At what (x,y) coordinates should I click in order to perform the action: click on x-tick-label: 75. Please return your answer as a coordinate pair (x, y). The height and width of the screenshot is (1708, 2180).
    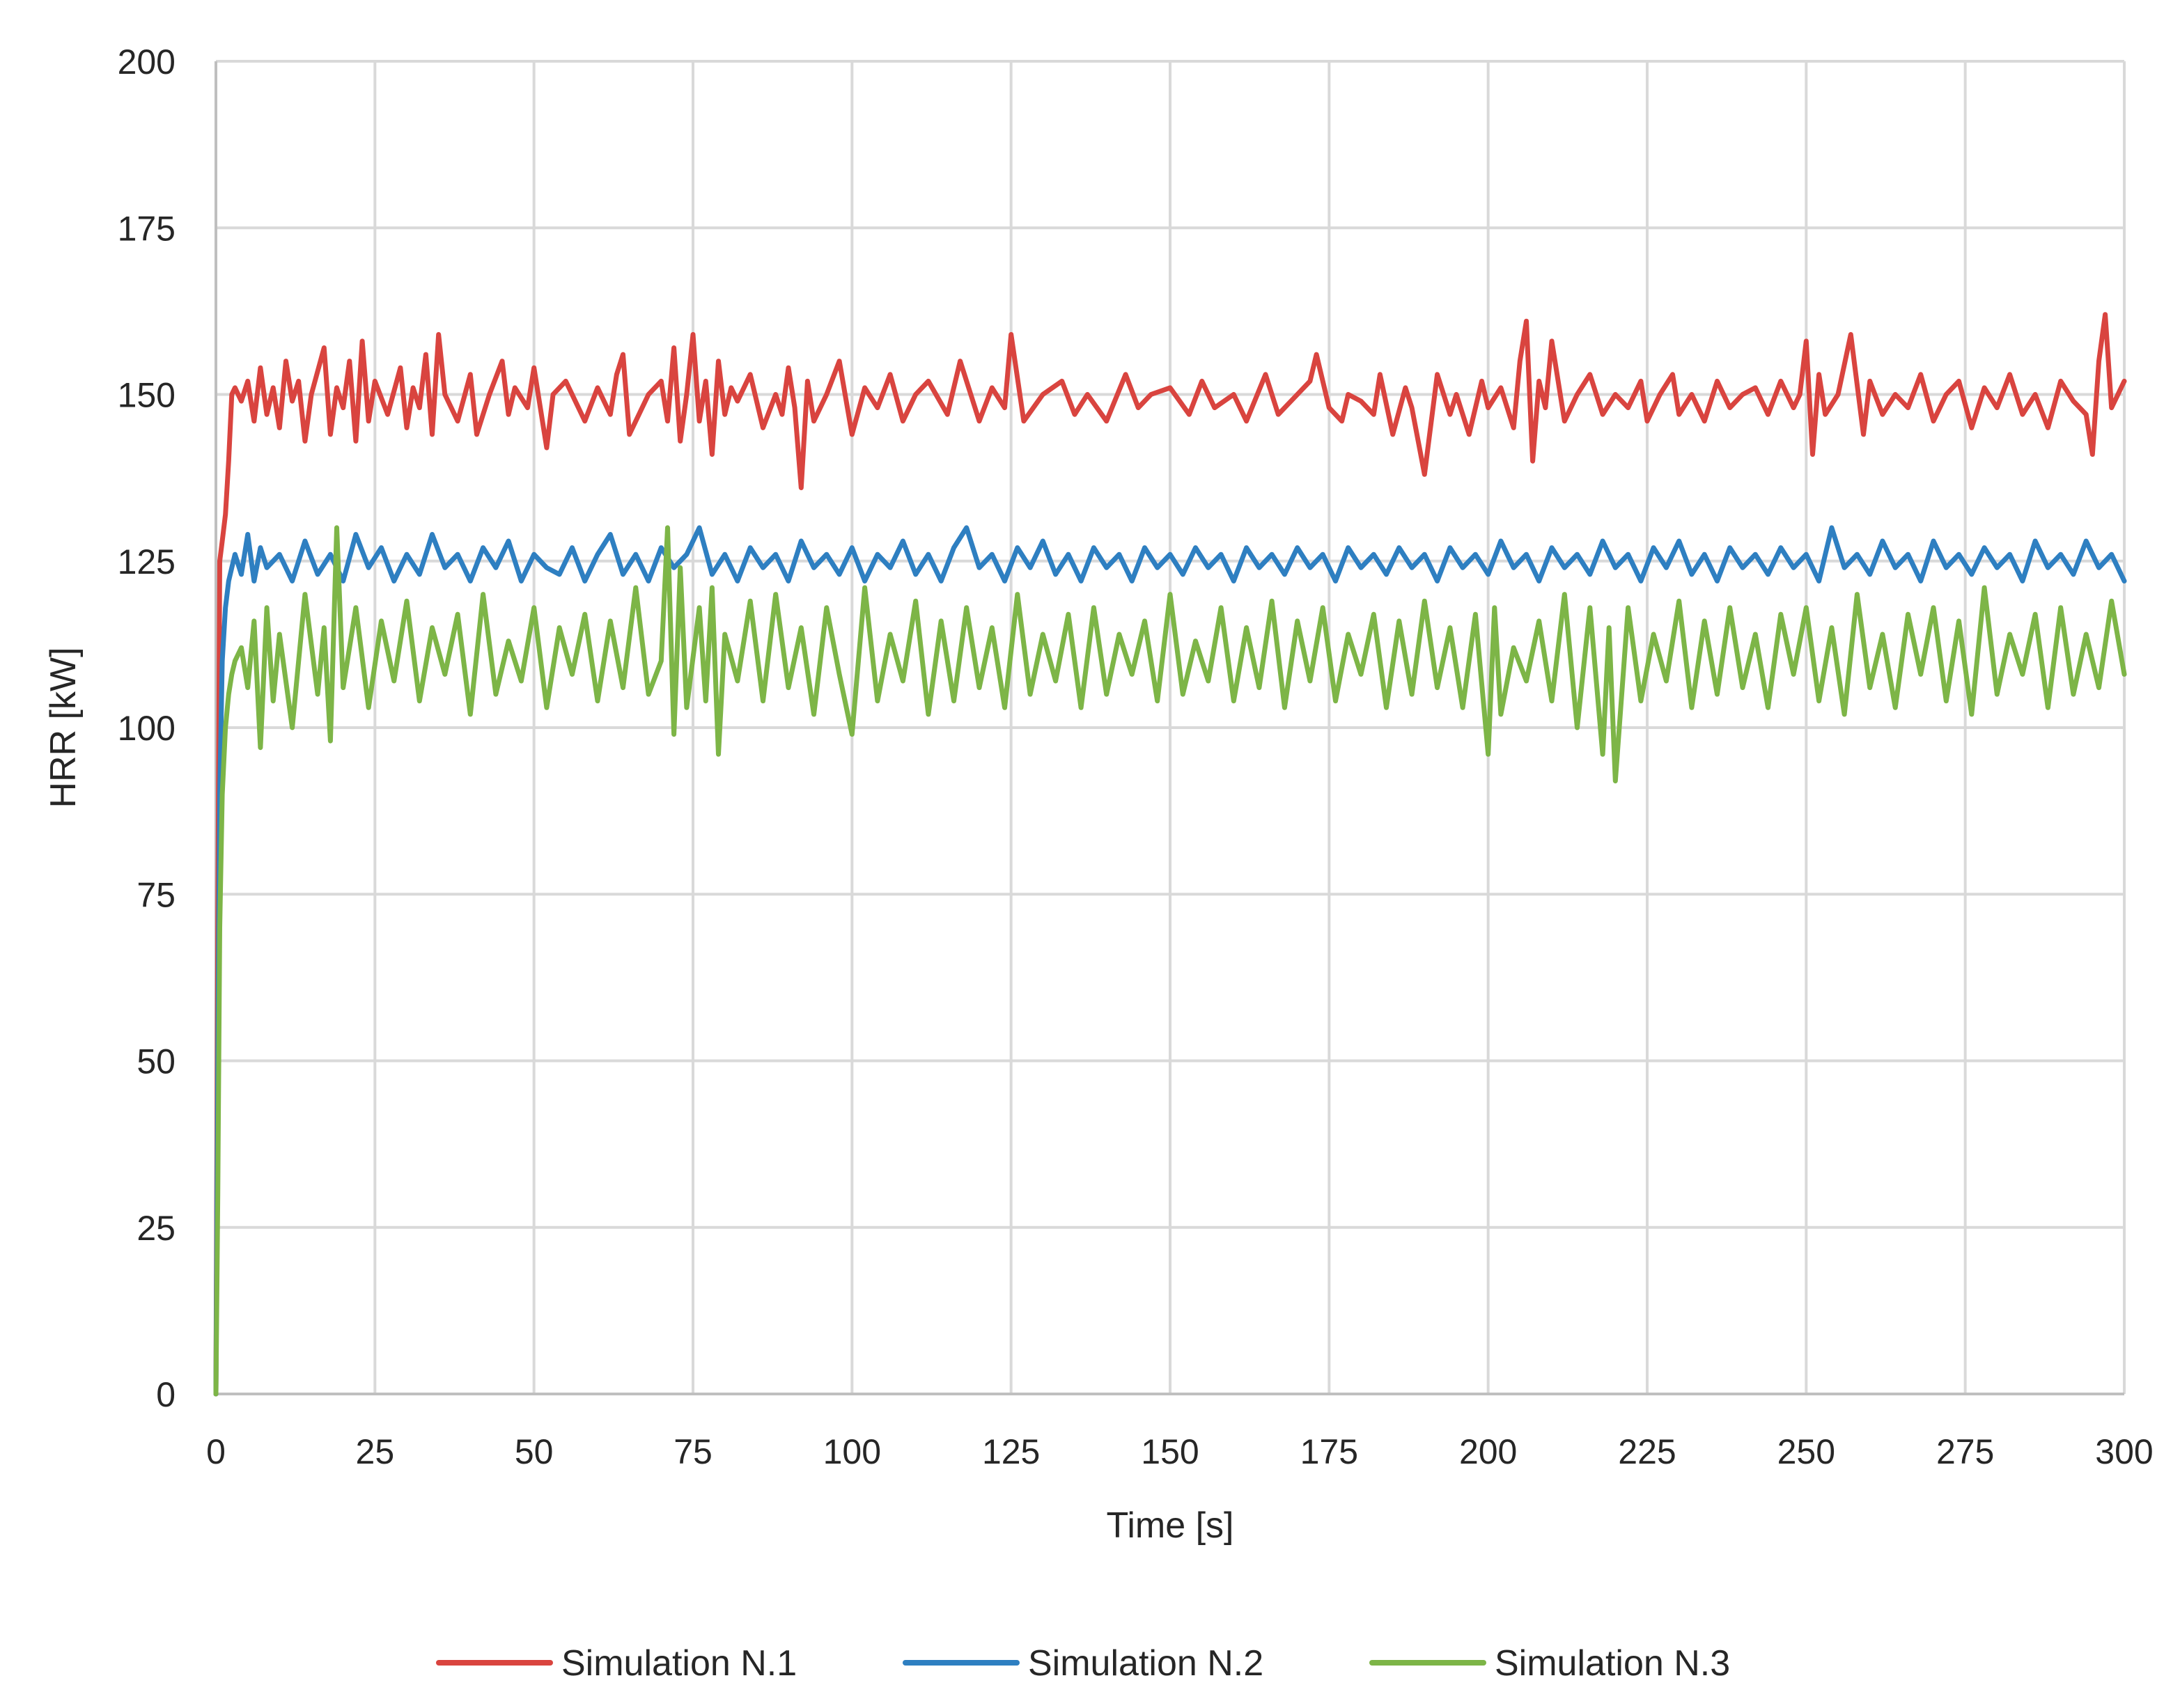
    Looking at the image, I should click on (693, 1452).